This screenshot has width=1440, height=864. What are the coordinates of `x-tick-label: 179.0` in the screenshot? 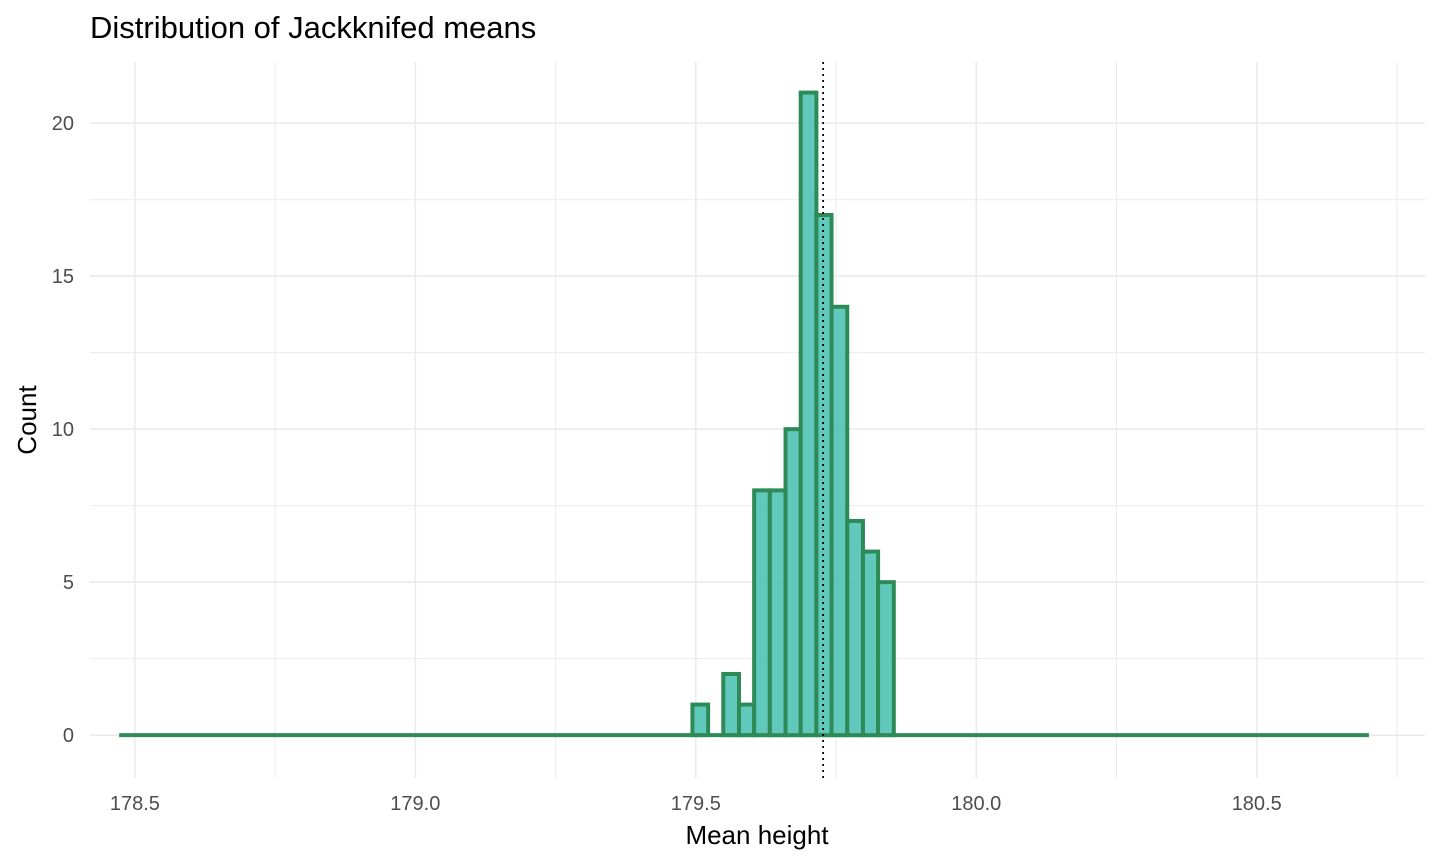 It's located at (415, 804).